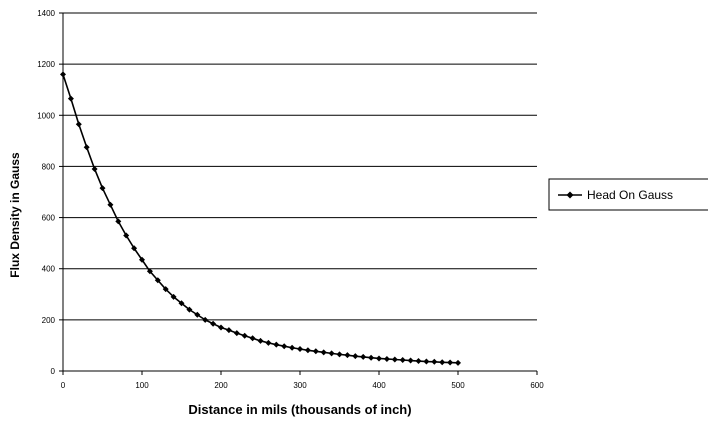 The image size is (708, 424). I want to click on x-axis-title: Distance in mils (thousands of inch), so click(299, 409).